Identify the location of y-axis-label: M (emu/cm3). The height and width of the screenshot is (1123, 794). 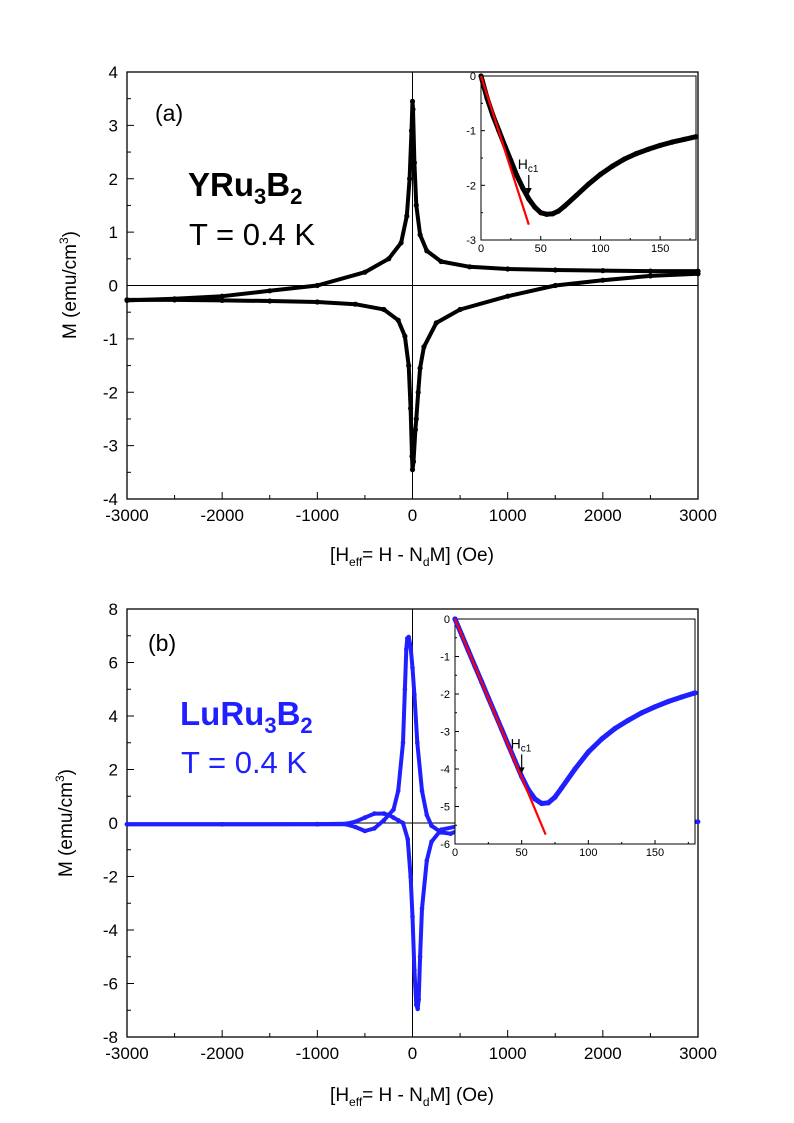
(65, 823).